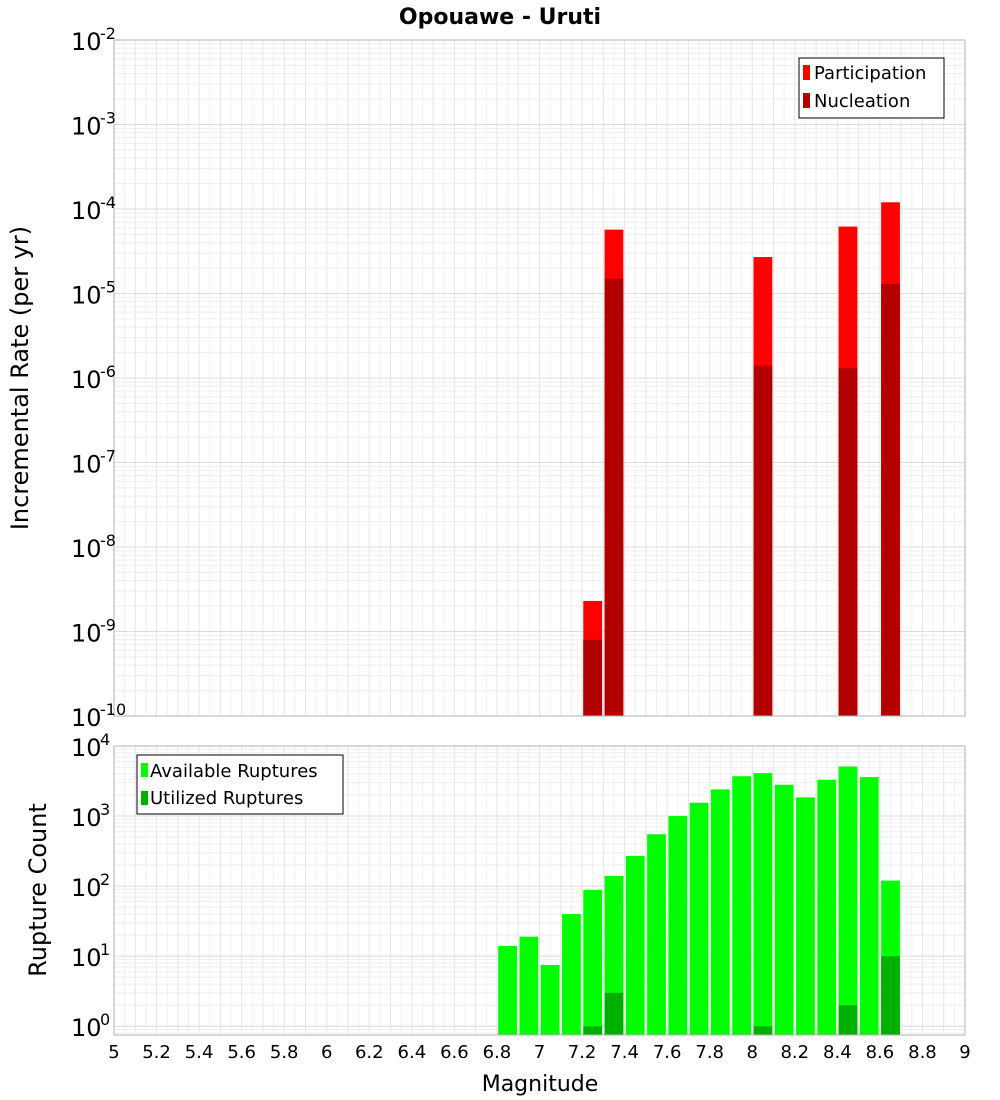 The width and height of the screenshot is (1000, 1100). What do you see at coordinates (108, 33) in the screenshot?
I see `top-y-tick-exponent-8: -2` at bounding box center [108, 33].